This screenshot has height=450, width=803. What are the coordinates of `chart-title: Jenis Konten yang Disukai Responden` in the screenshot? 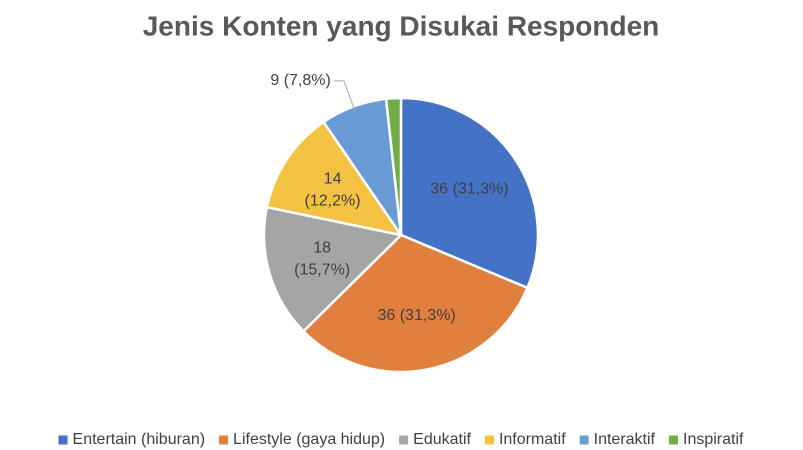 It's located at (401, 25).